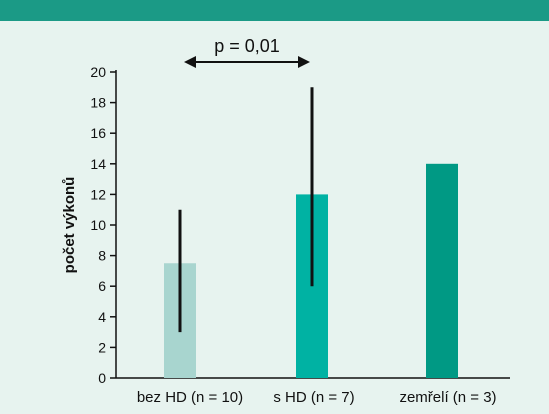 The width and height of the screenshot is (549, 414). What do you see at coordinates (98, 164) in the screenshot?
I see `y-tick-label: 14` at bounding box center [98, 164].